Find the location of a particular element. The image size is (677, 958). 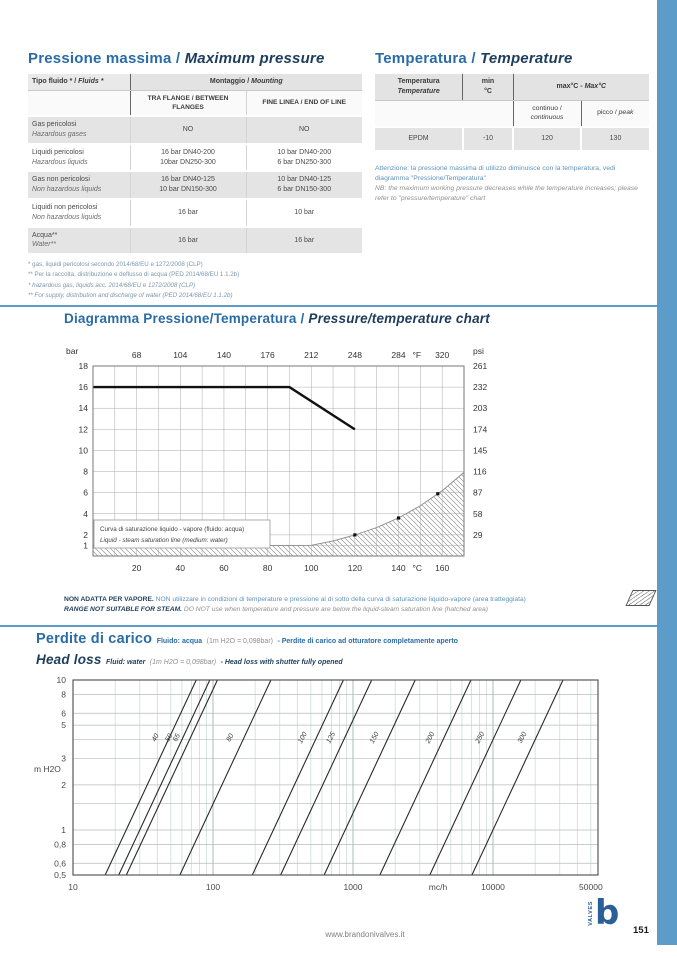

dn-40-line is located at coordinates (150, 777).